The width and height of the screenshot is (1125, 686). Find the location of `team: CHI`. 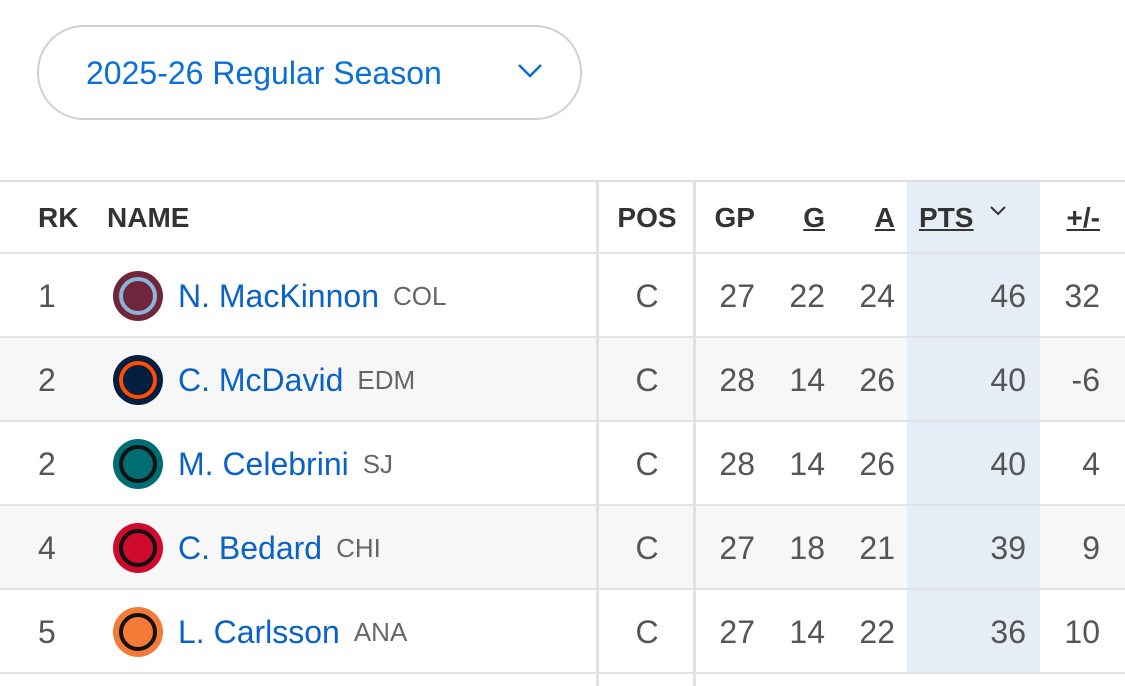

team: CHI is located at coordinates (358, 548).